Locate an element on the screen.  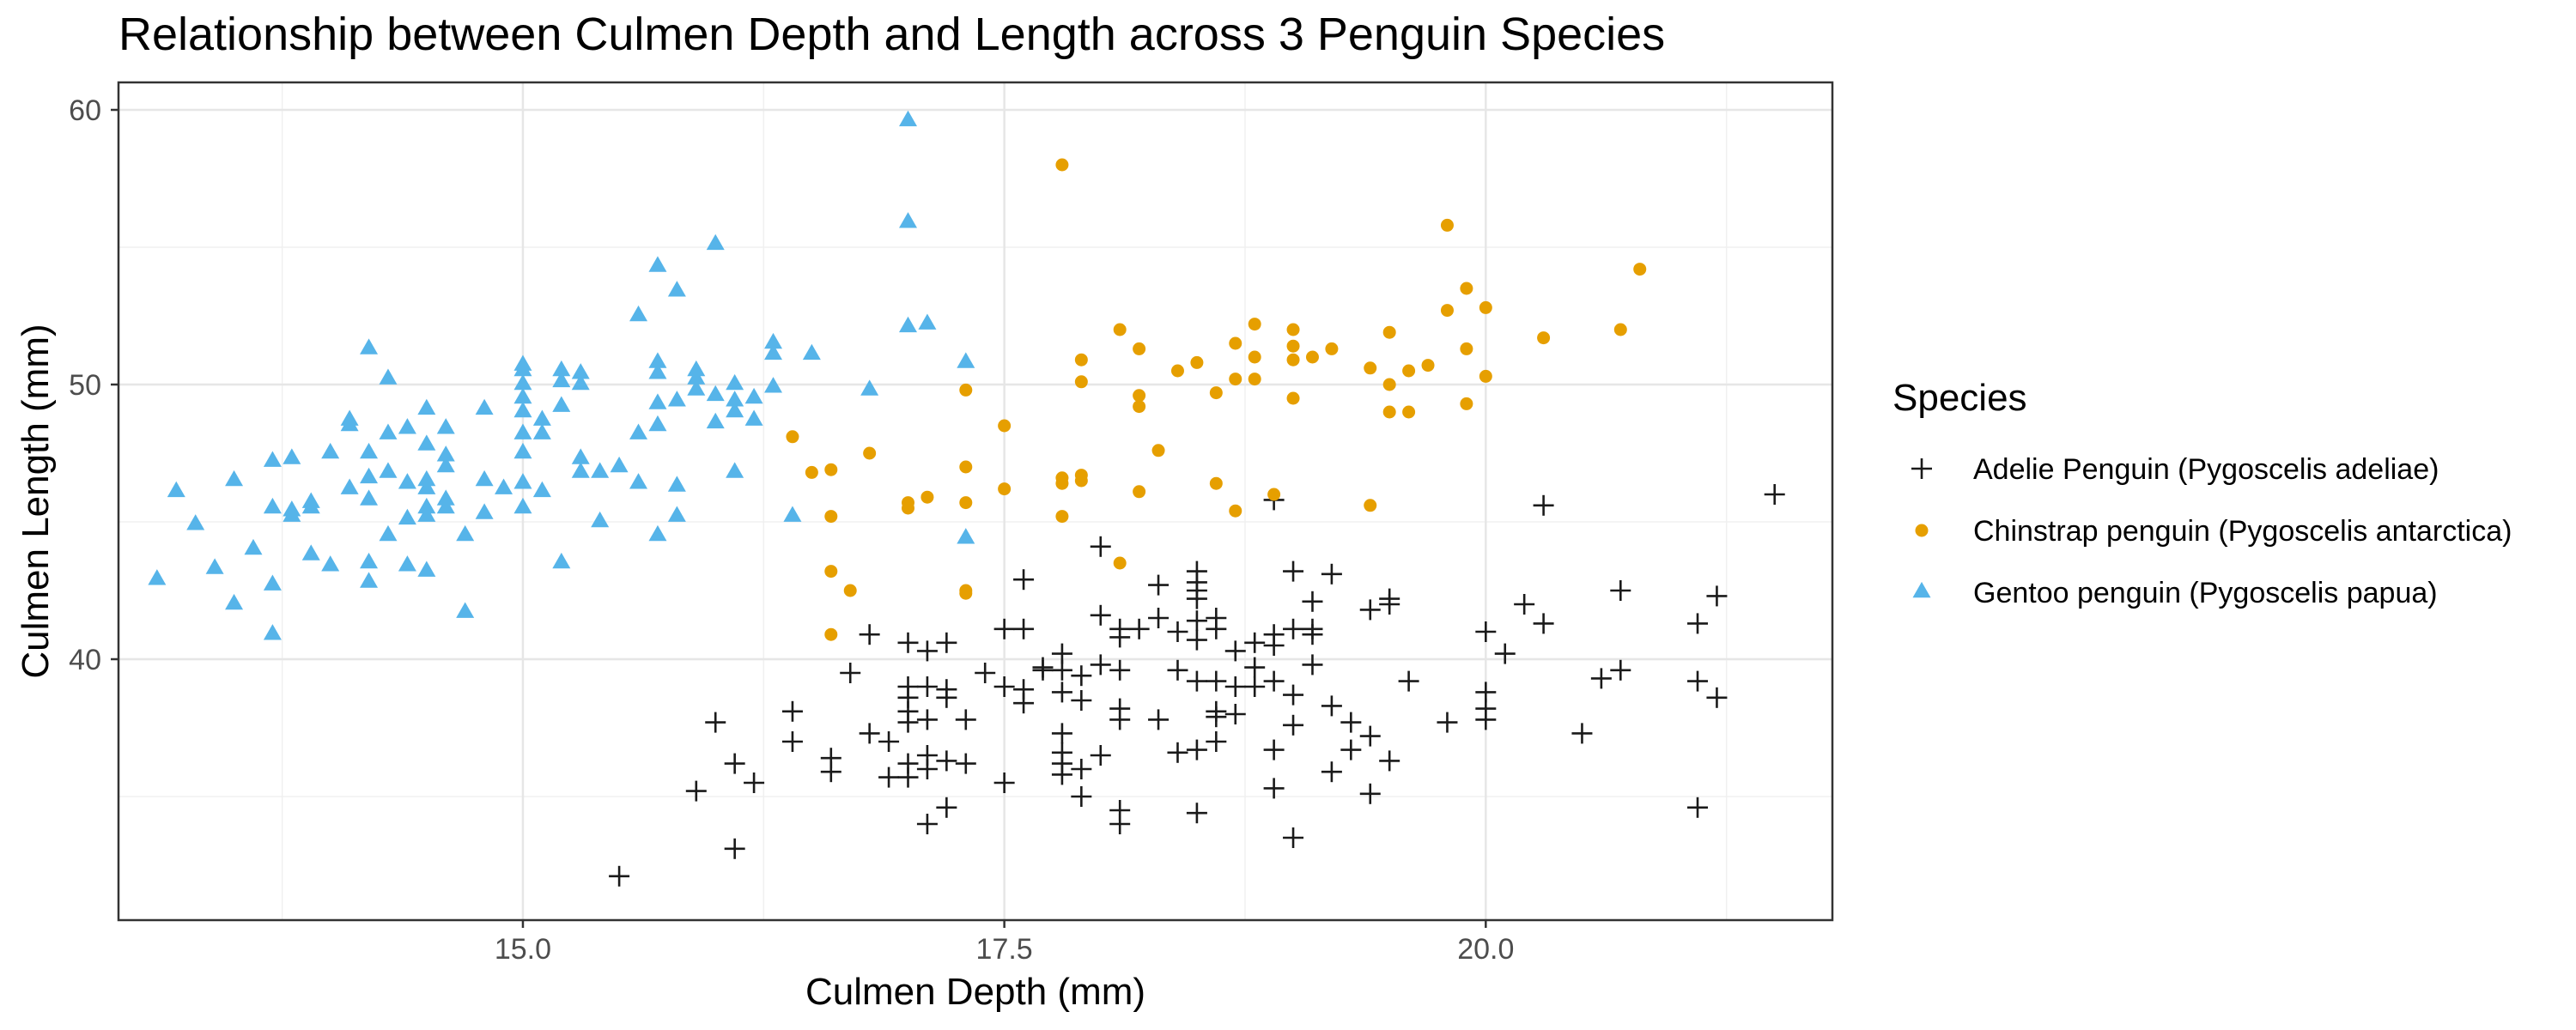
y-axis-title: Culmen Length (mm) is located at coordinates (36, 501).